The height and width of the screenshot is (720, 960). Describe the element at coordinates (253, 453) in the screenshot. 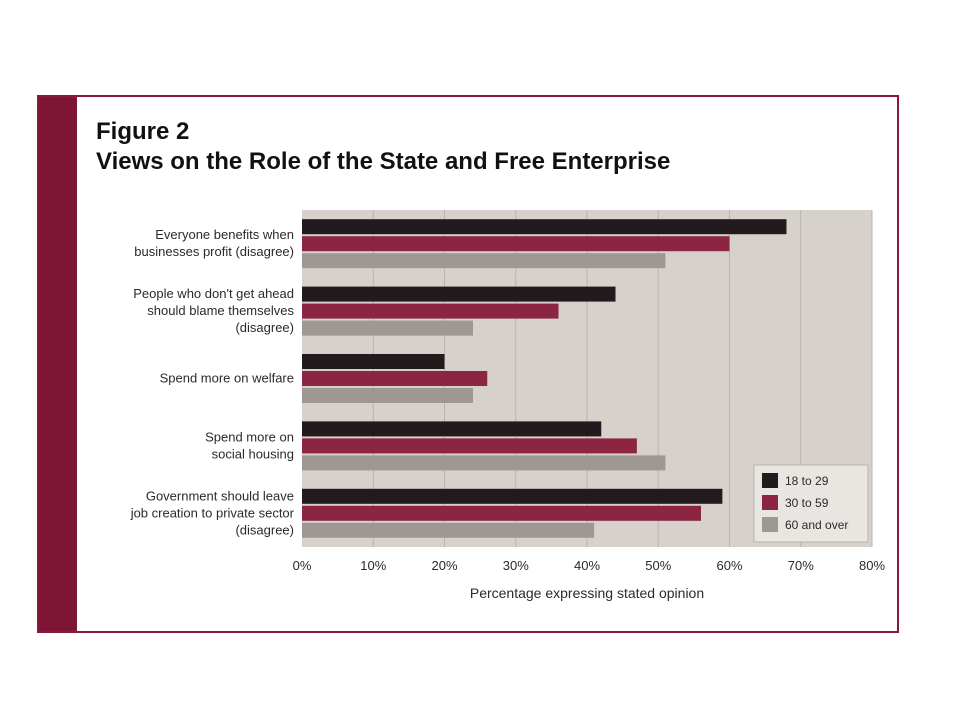

I see `category-label: social housing` at that location.